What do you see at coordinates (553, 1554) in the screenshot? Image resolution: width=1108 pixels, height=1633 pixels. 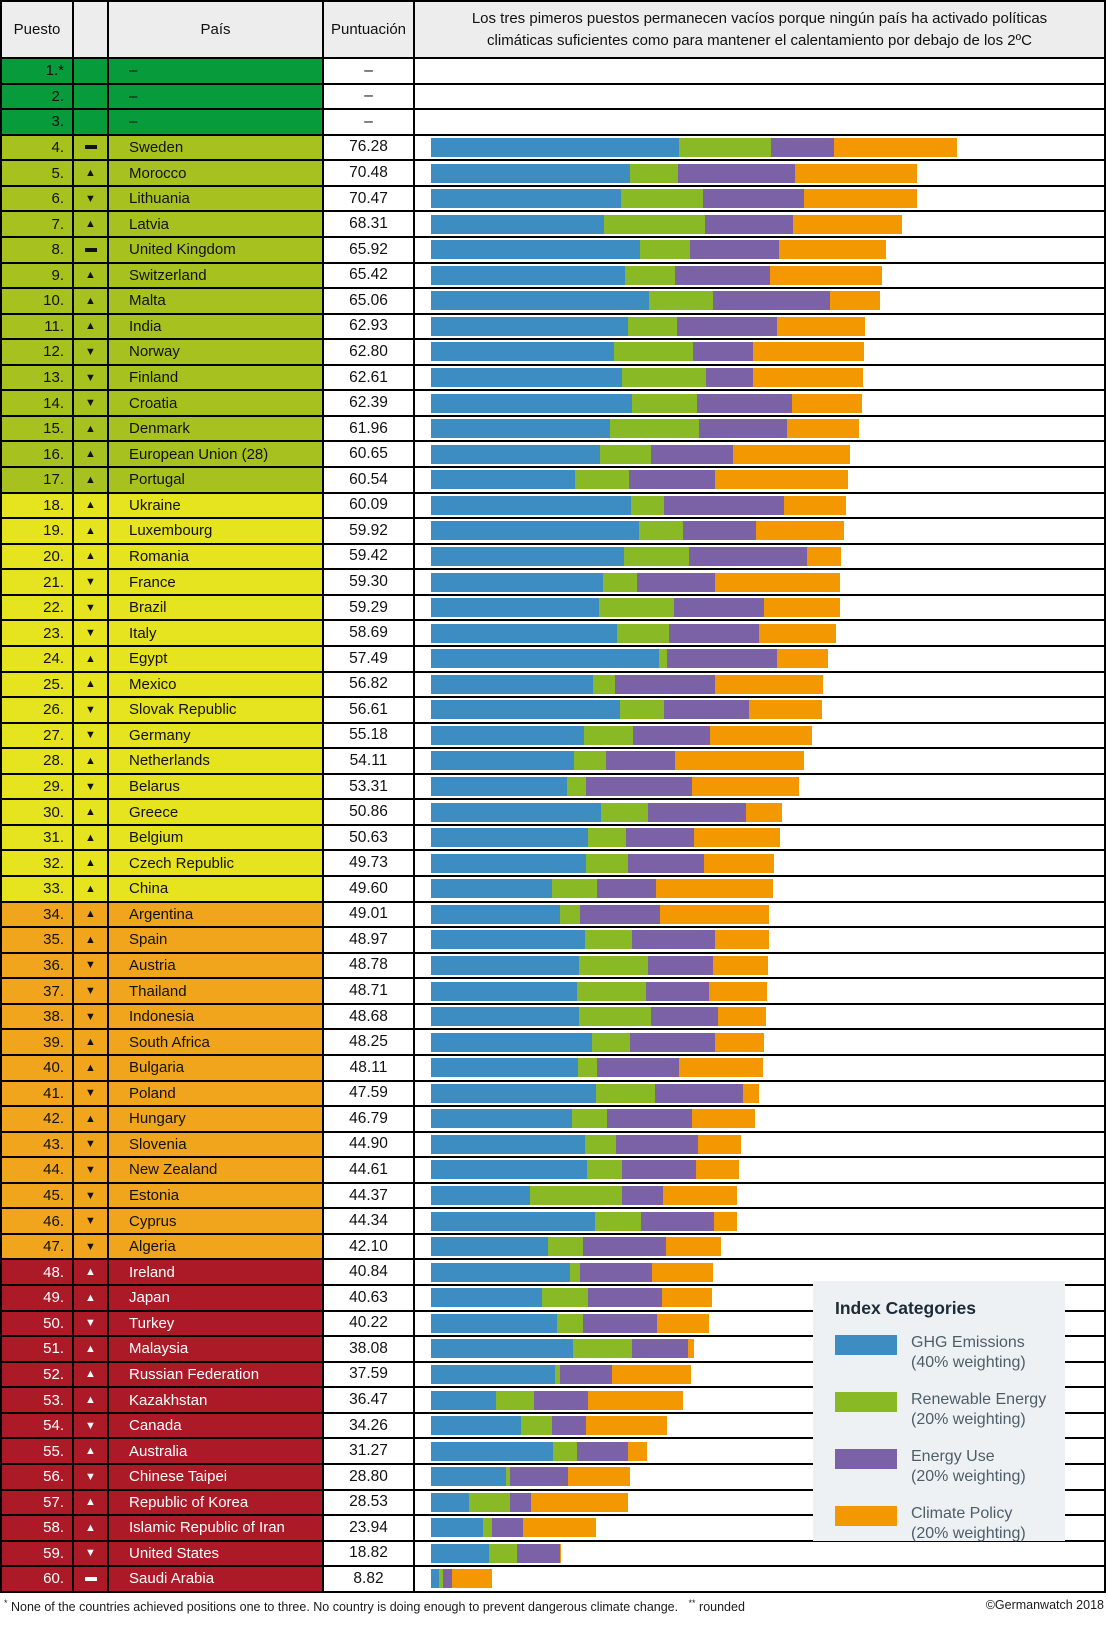 I see `table-row: 59. ▼ United States 18.82` at bounding box center [553, 1554].